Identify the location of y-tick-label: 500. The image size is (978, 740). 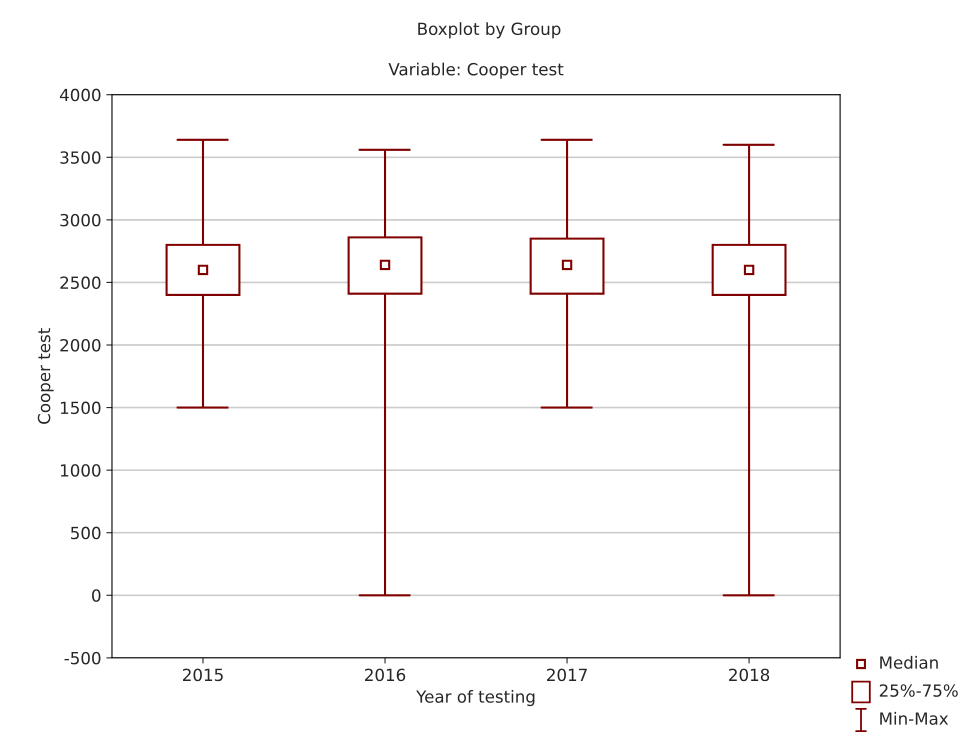
(85, 533).